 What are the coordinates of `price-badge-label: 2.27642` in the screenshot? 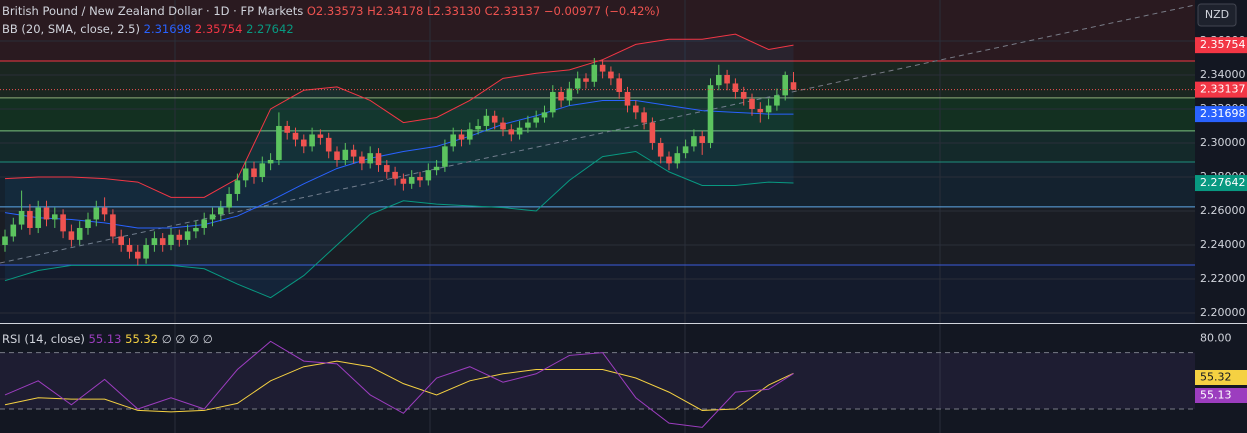 It's located at (1223, 182).